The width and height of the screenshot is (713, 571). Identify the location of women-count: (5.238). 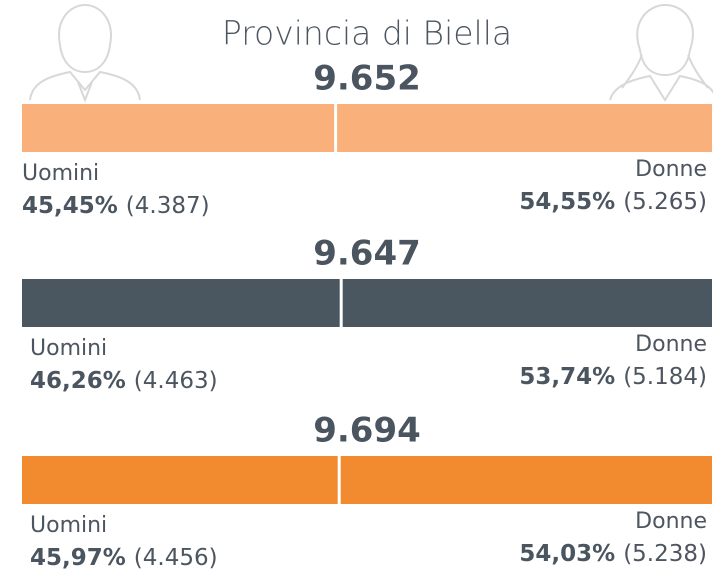
(665, 554).